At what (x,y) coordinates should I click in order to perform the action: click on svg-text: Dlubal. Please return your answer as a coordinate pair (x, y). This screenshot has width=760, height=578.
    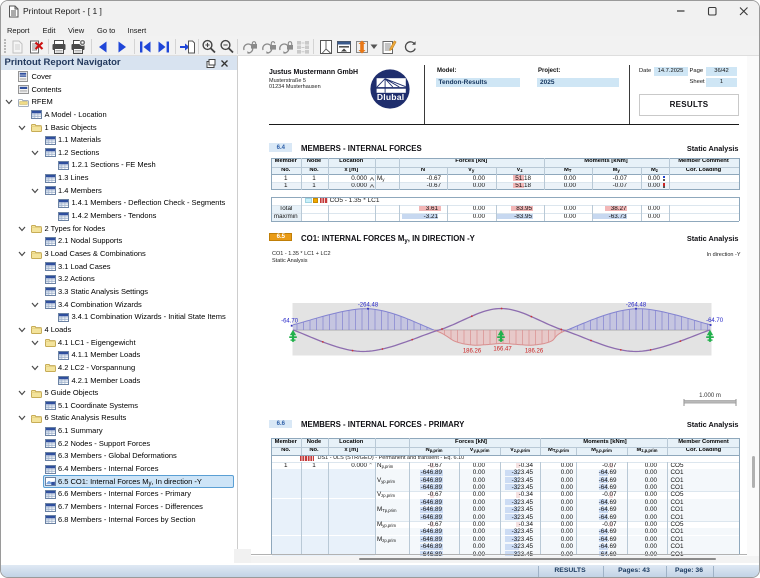
    Looking at the image, I should click on (390, 97).